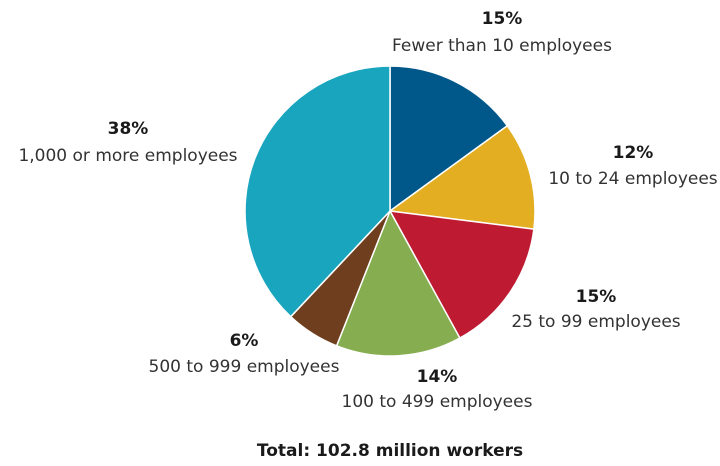  I want to click on slice-value-label-4: 14%, so click(437, 377).